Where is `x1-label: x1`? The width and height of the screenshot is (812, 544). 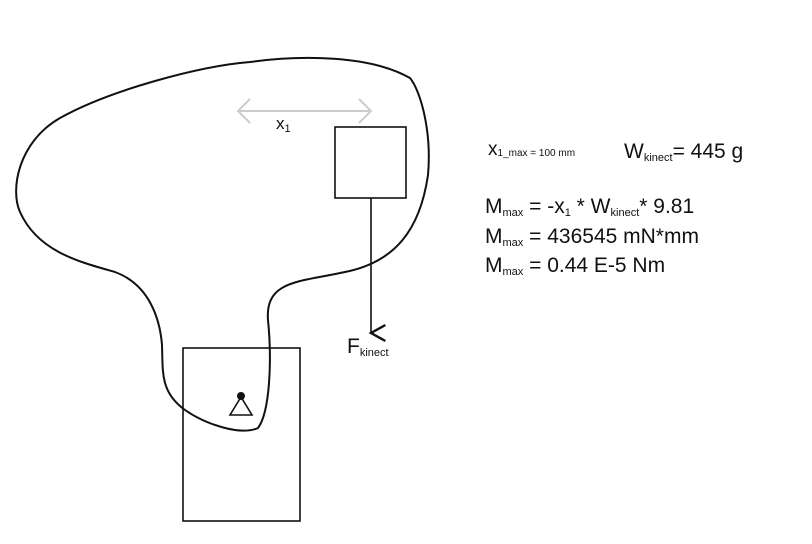 x1-label: x1 is located at coordinates (283, 124).